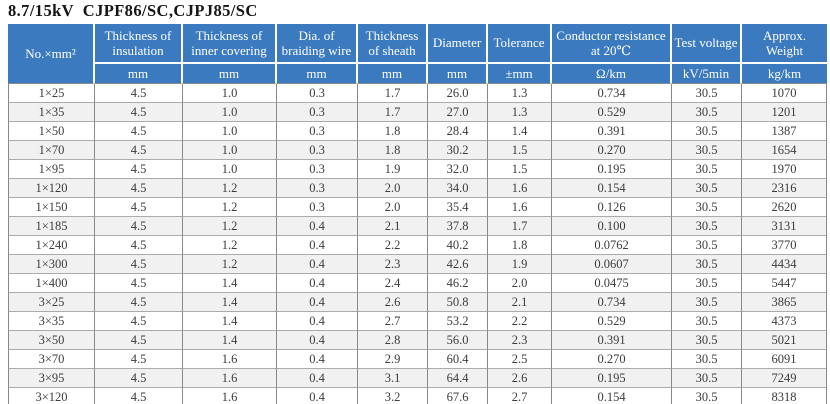 The height and width of the screenshot is (404, 830). Describe the element at coordinates (458, 359) in the screenshot. I see `cell: 60.4` at that location.